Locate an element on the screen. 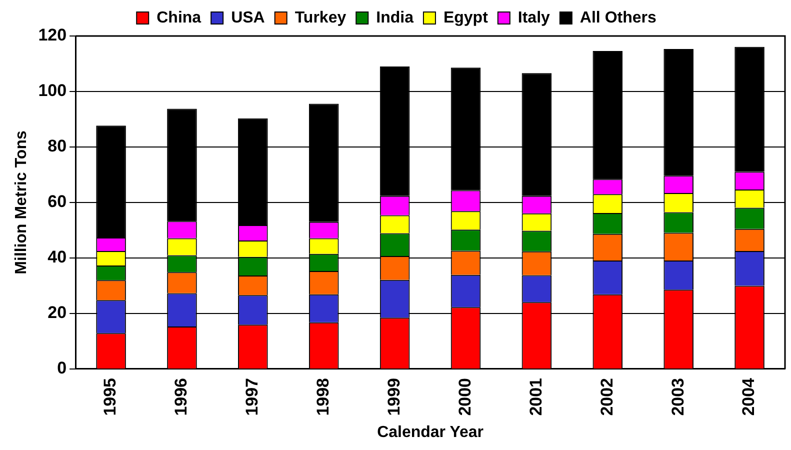  legend-label: USA is located at coordinates (248, 17).